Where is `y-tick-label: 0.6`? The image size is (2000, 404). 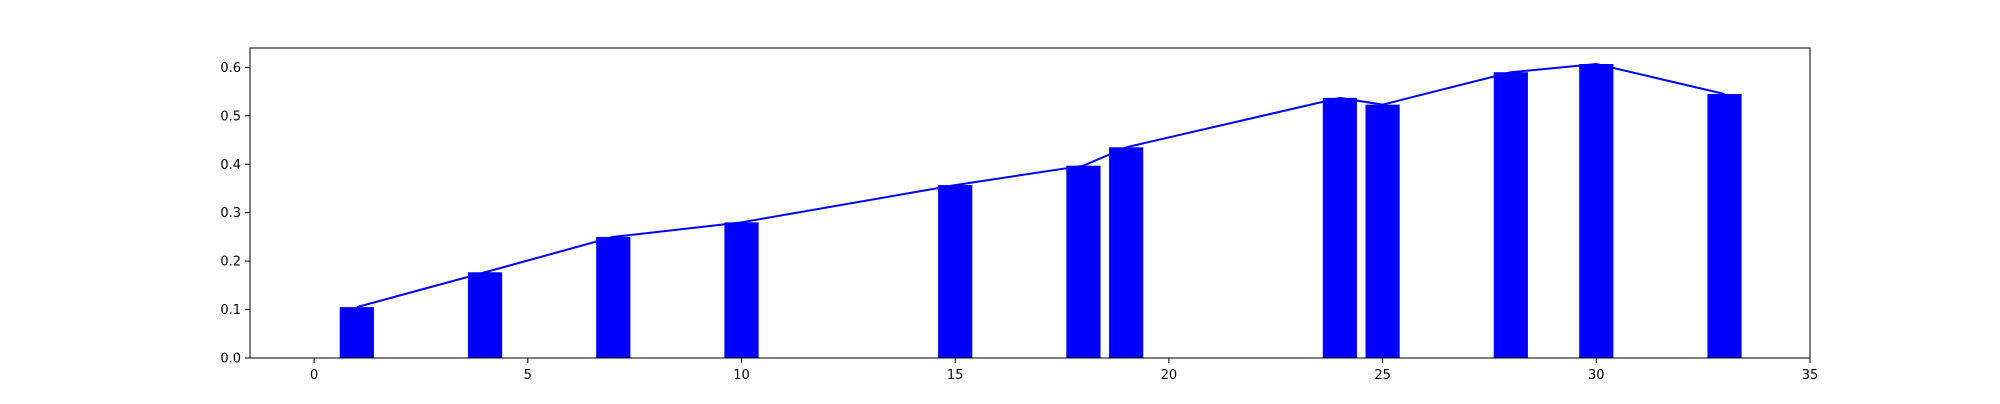 y-tick-label: 0.6 is located at coordinates (230, 68).